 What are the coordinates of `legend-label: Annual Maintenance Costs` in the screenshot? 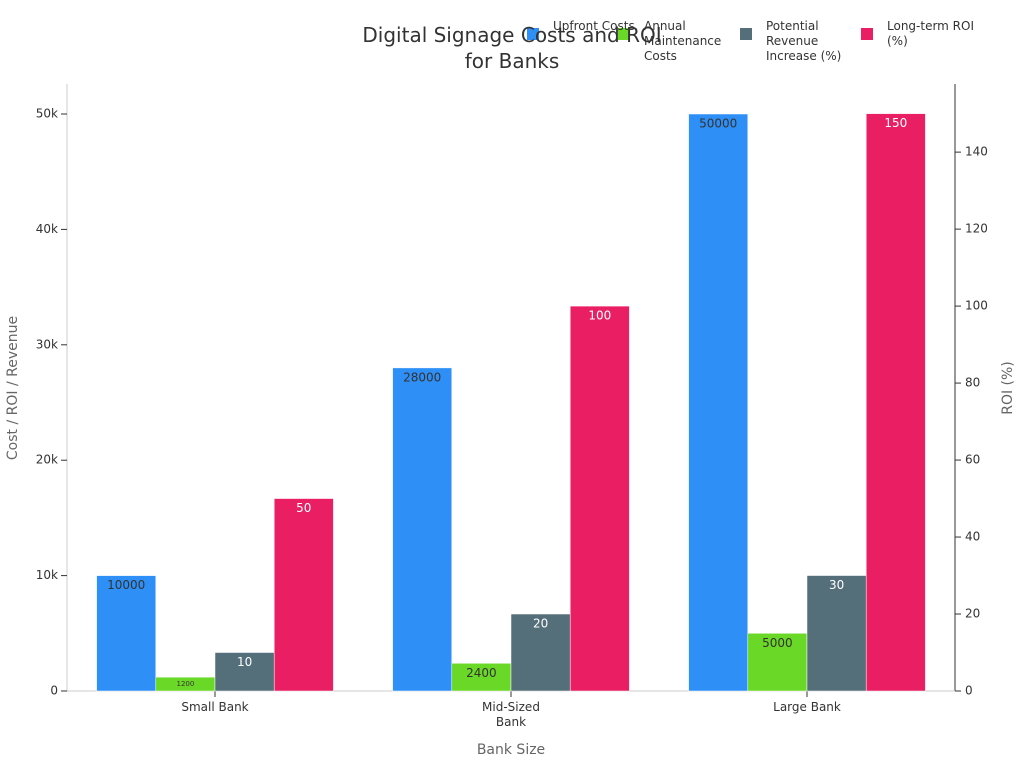 It's located at (683, 41).